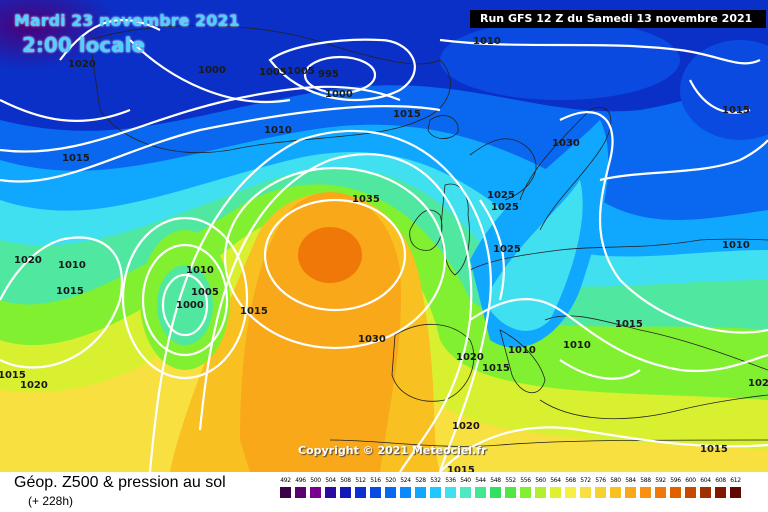  What do you see at coordinates (690, 488) in the screenshot?
I see `legend-step: 600` at bounding box center [690, 488].